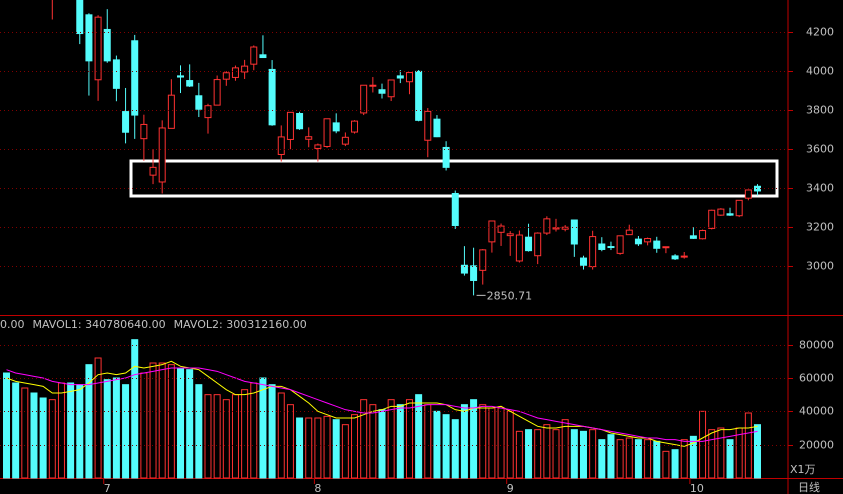 Image resolution: width=843 pixels, height=494 pixels. What do you see at coordinates (510, 488) in the screenshot?
I see `x-tick-label: 9` at bounding box center [510, 488].